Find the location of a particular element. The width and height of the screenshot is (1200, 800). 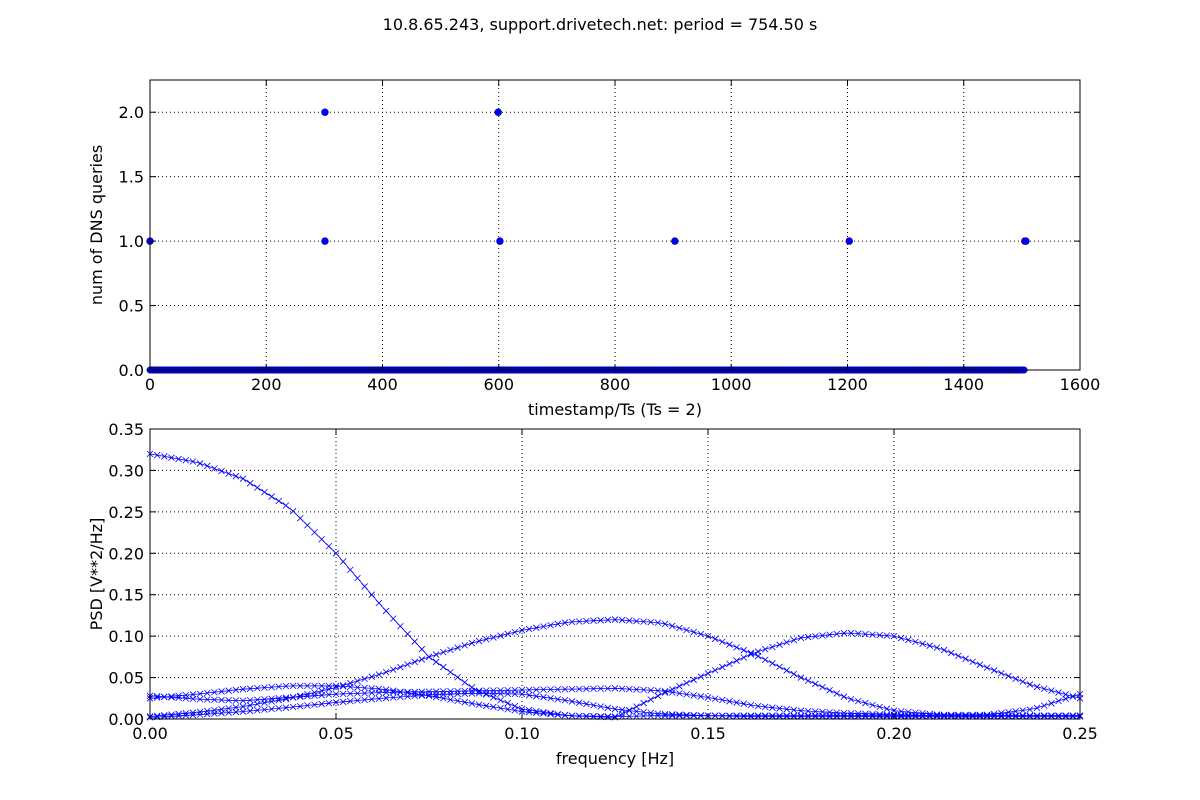

y-tick-label: 0.0 is located at coordinates (131, 370).